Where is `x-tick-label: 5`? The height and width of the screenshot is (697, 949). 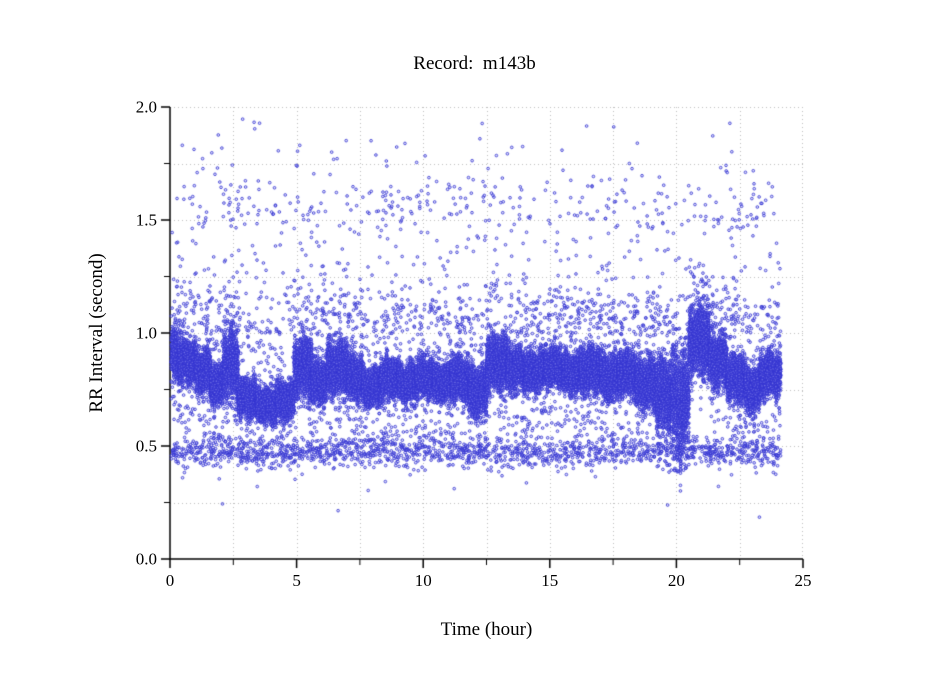 x-tick-label: 5 is located at coordinates (296, 580).